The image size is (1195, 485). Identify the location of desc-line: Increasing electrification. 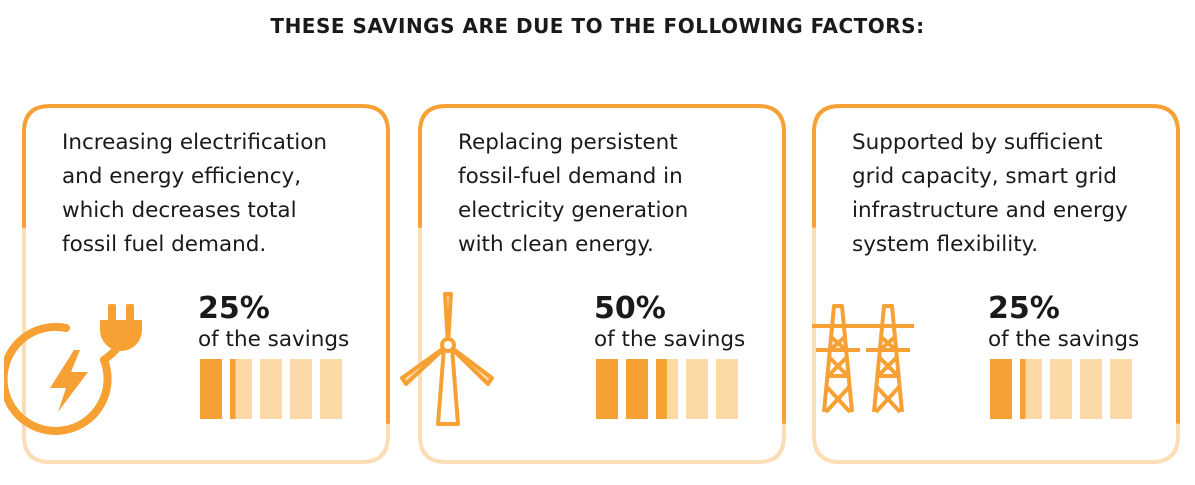
(195, 142).